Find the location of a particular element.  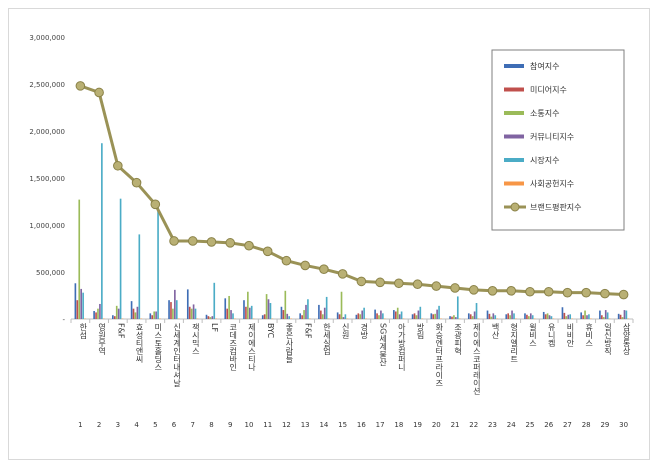

category-label: 좋은사람들 is located at coordinates (289, 343).